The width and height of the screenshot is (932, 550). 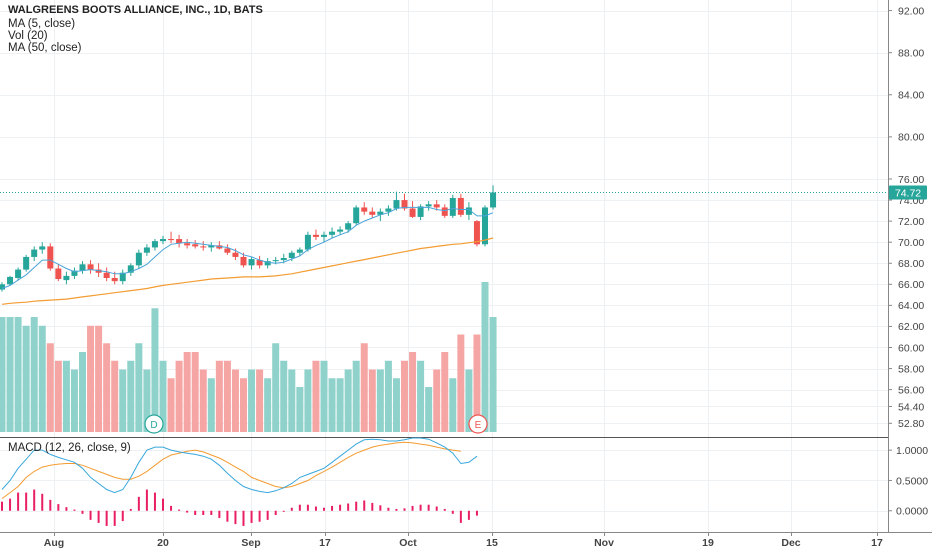 I want to click on time-axis: Aug 20 Sep 17 Oct 15 Nov 19 Dec 17, so click(x=463, y=540).